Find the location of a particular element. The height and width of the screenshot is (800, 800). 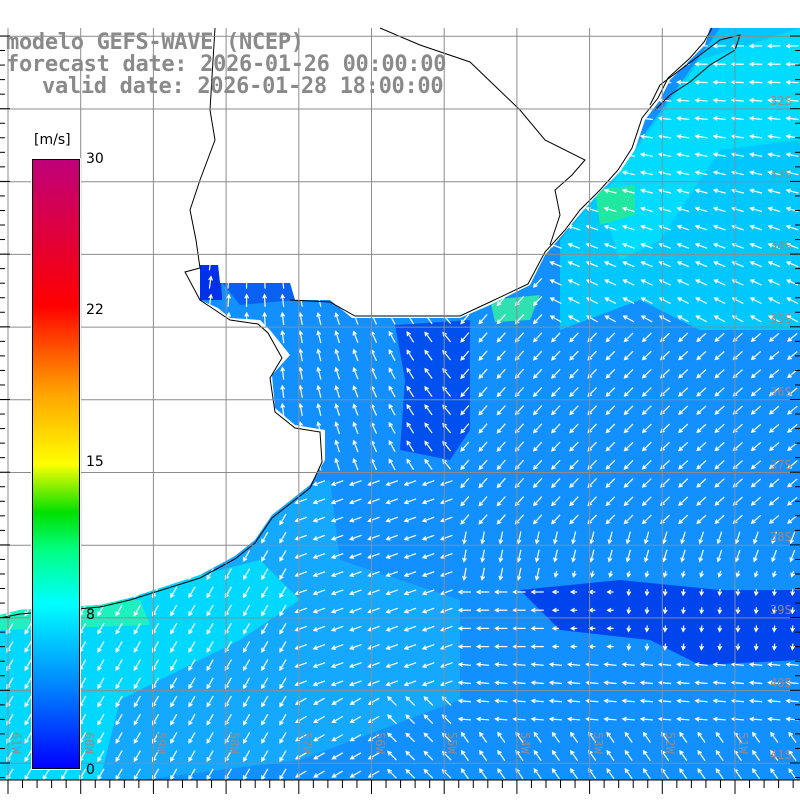

longitude-label: 58W is located at coordinates (234, 743).